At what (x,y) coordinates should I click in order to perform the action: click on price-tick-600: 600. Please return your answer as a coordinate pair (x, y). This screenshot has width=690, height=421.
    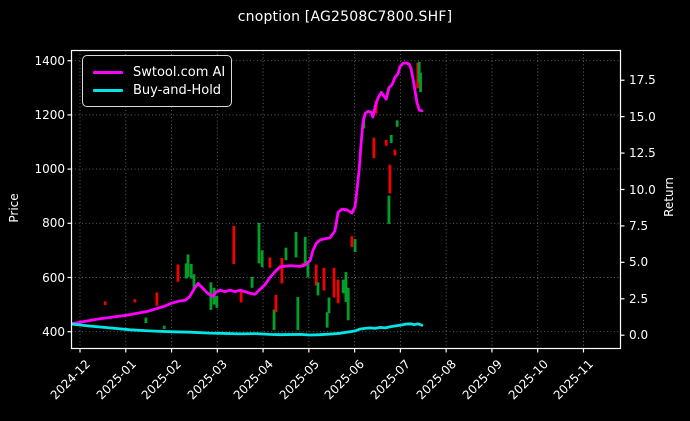
    Looking at the image, I should click on (53, 277).